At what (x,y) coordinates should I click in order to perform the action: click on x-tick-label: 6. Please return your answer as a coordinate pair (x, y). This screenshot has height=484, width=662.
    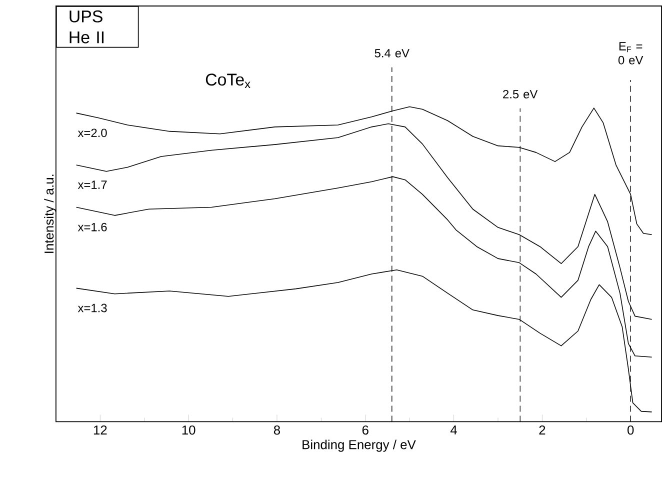
    Looking at the image, I should click on (365, 430).